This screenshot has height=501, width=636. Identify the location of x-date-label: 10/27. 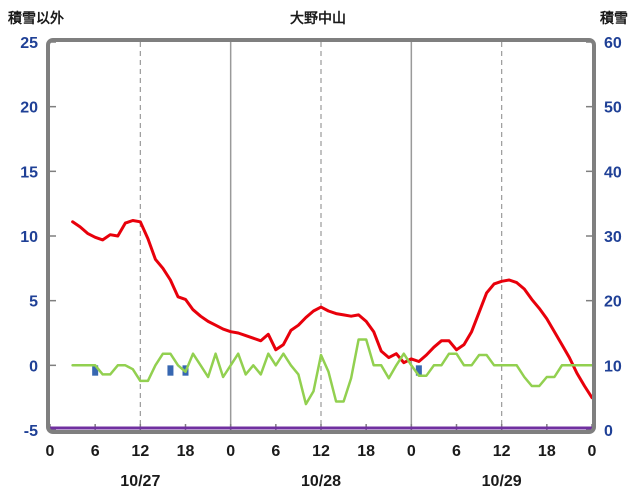
(140, 481).